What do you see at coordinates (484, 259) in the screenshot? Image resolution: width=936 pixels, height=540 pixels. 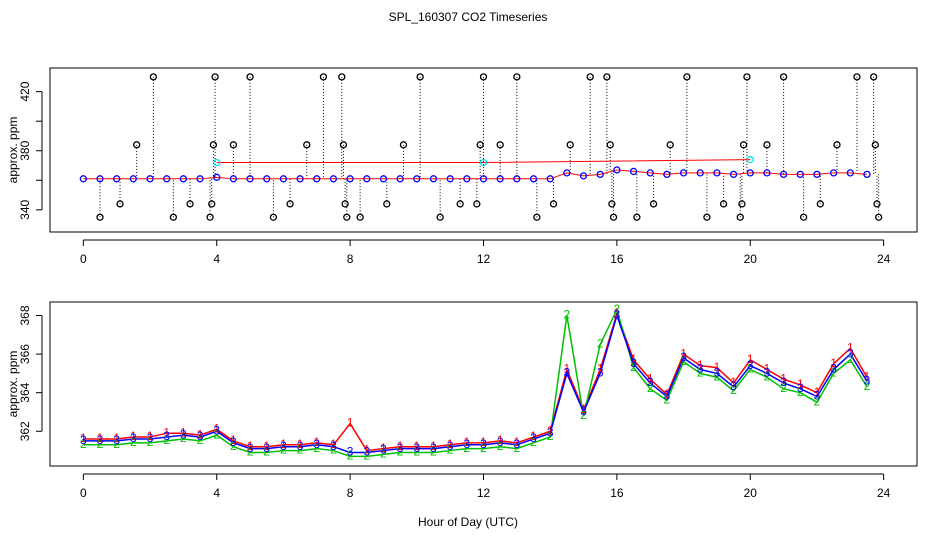 I see `x-tick-label: 12` at bounding box center [484, 259].